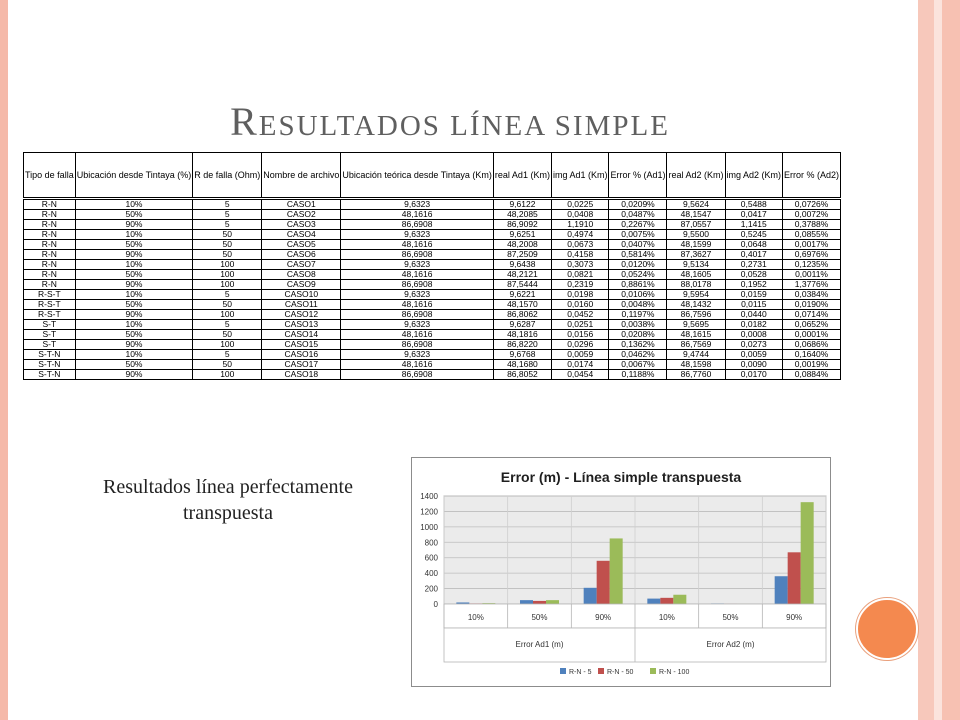  I want to click on table-cell: 0,0038%, so click(638, 324).